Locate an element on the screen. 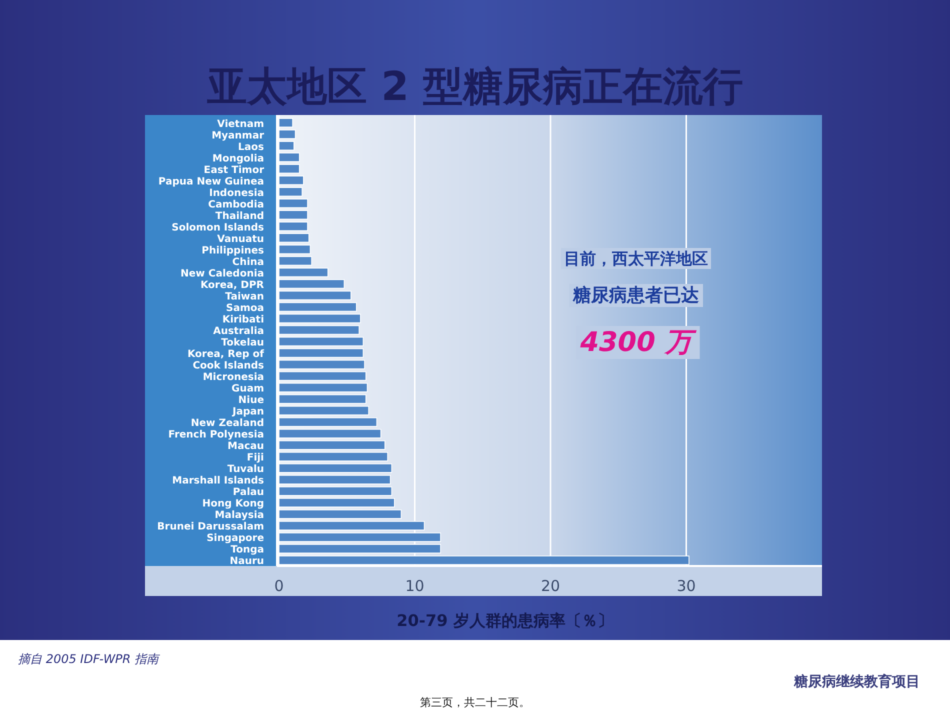 The height and width of the screenshot is (713, 950). y-tick-label: Laos is located at coordinates (251, 147).